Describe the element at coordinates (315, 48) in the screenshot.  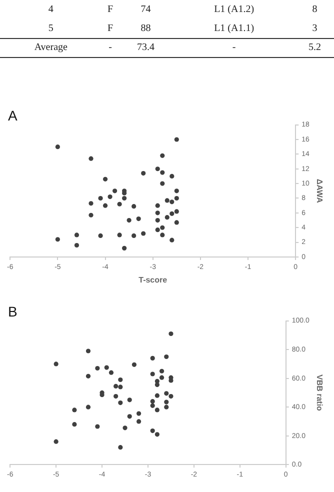
I see `text: 5.2` at that location.